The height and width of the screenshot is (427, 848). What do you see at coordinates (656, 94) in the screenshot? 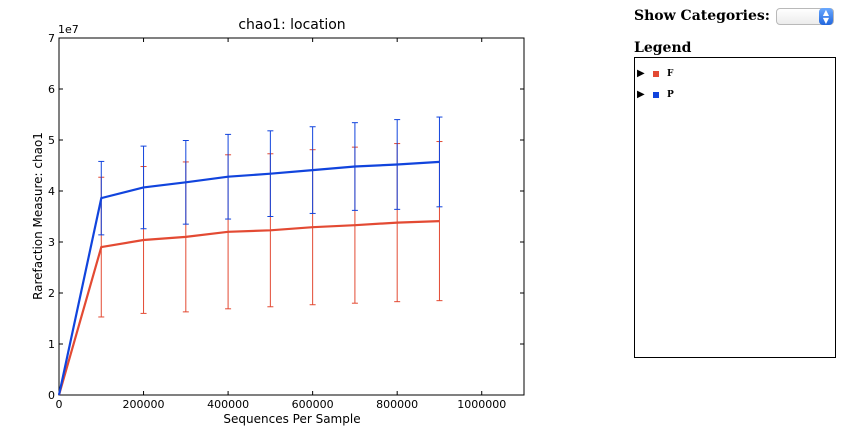
I see `legend-swatch-p` at bounding box center [656, 94].